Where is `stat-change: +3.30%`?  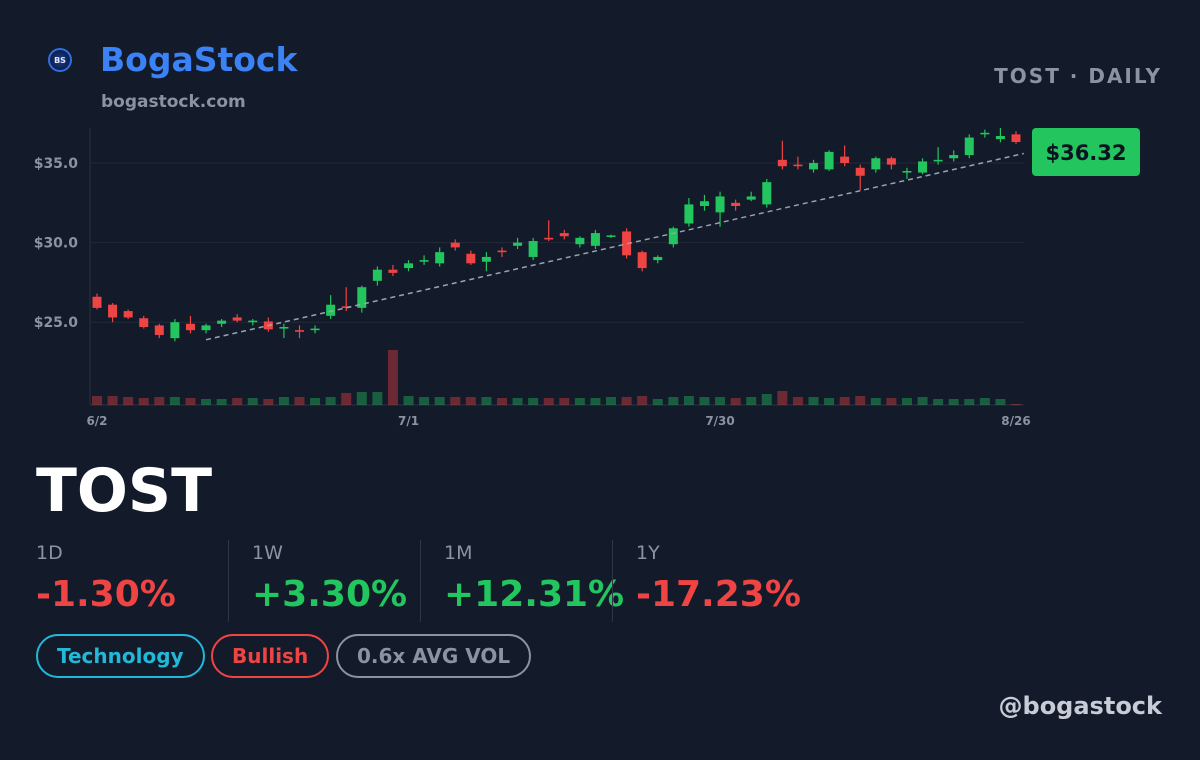 stat-change: +3.30% is located at coordinates (330, 594).